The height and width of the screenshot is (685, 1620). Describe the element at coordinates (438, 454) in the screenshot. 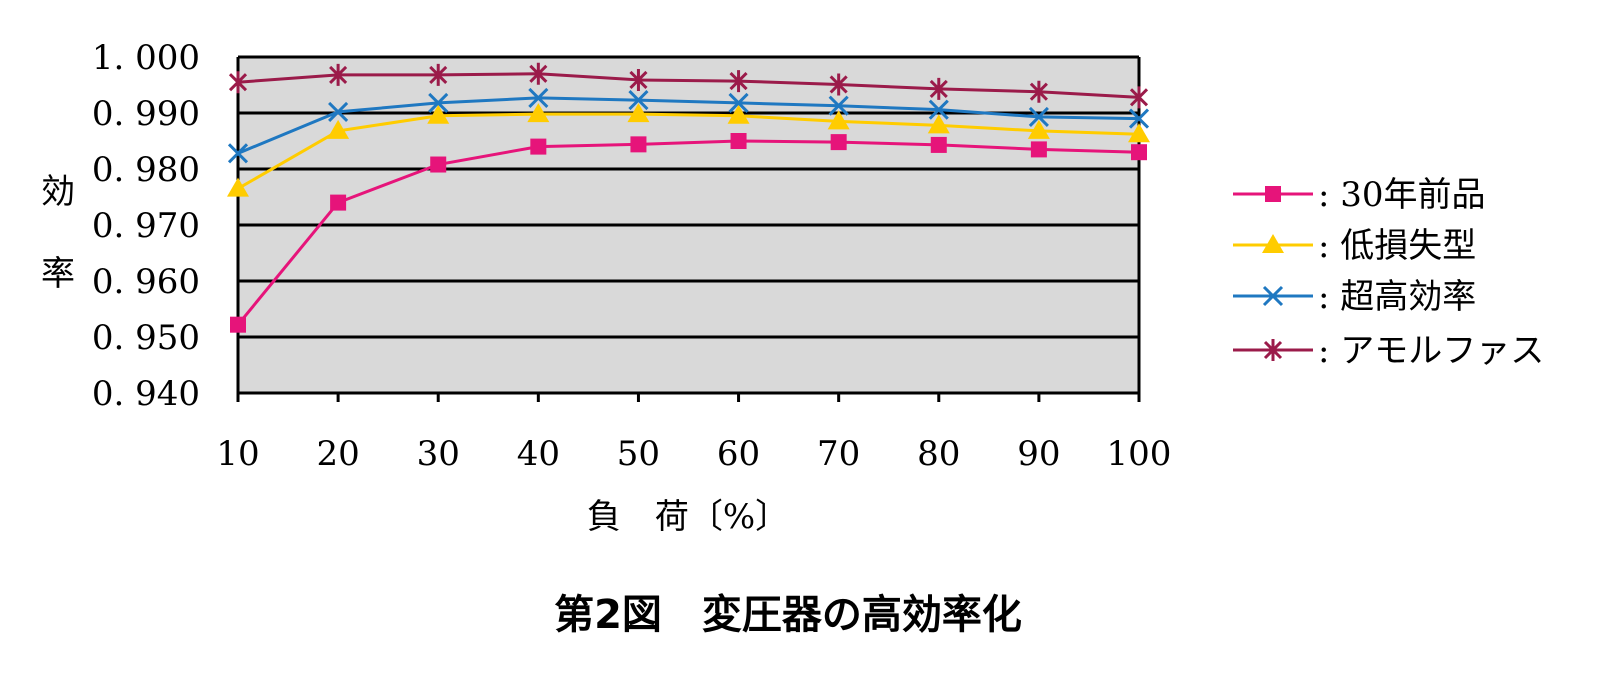

I see `x-tick-label: 30` at that location.